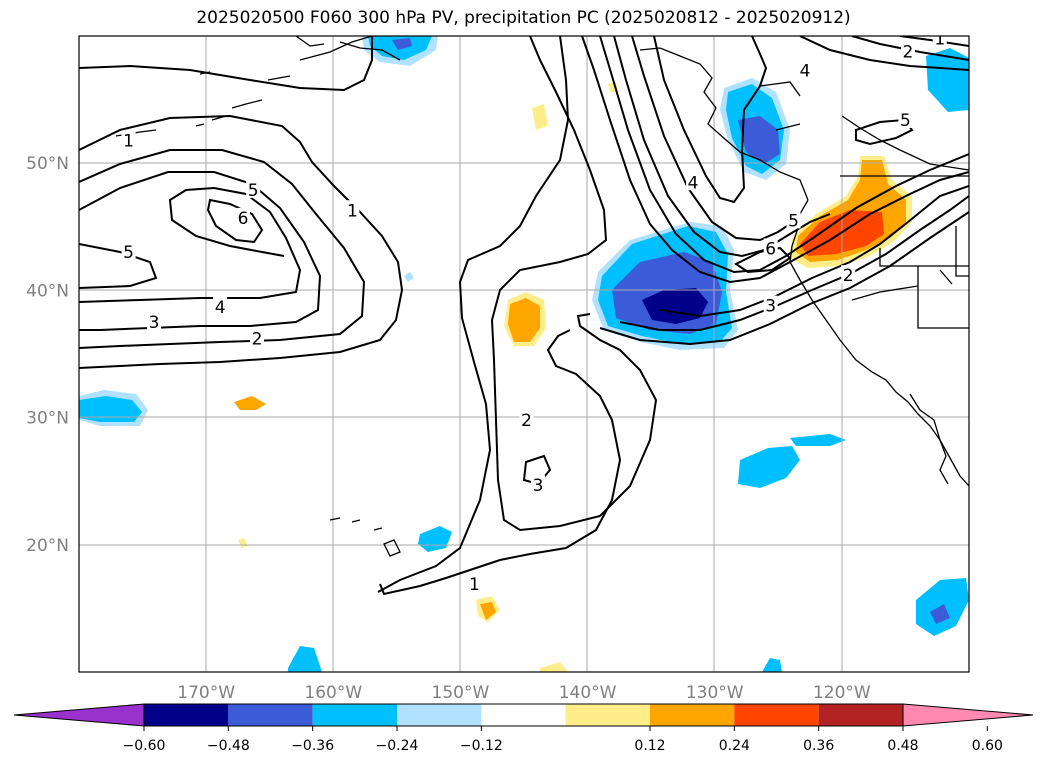  Describe the element at coordinates (312, 746) in the screenshot. I see `colorbar-tick-label: −0.36` at that location.